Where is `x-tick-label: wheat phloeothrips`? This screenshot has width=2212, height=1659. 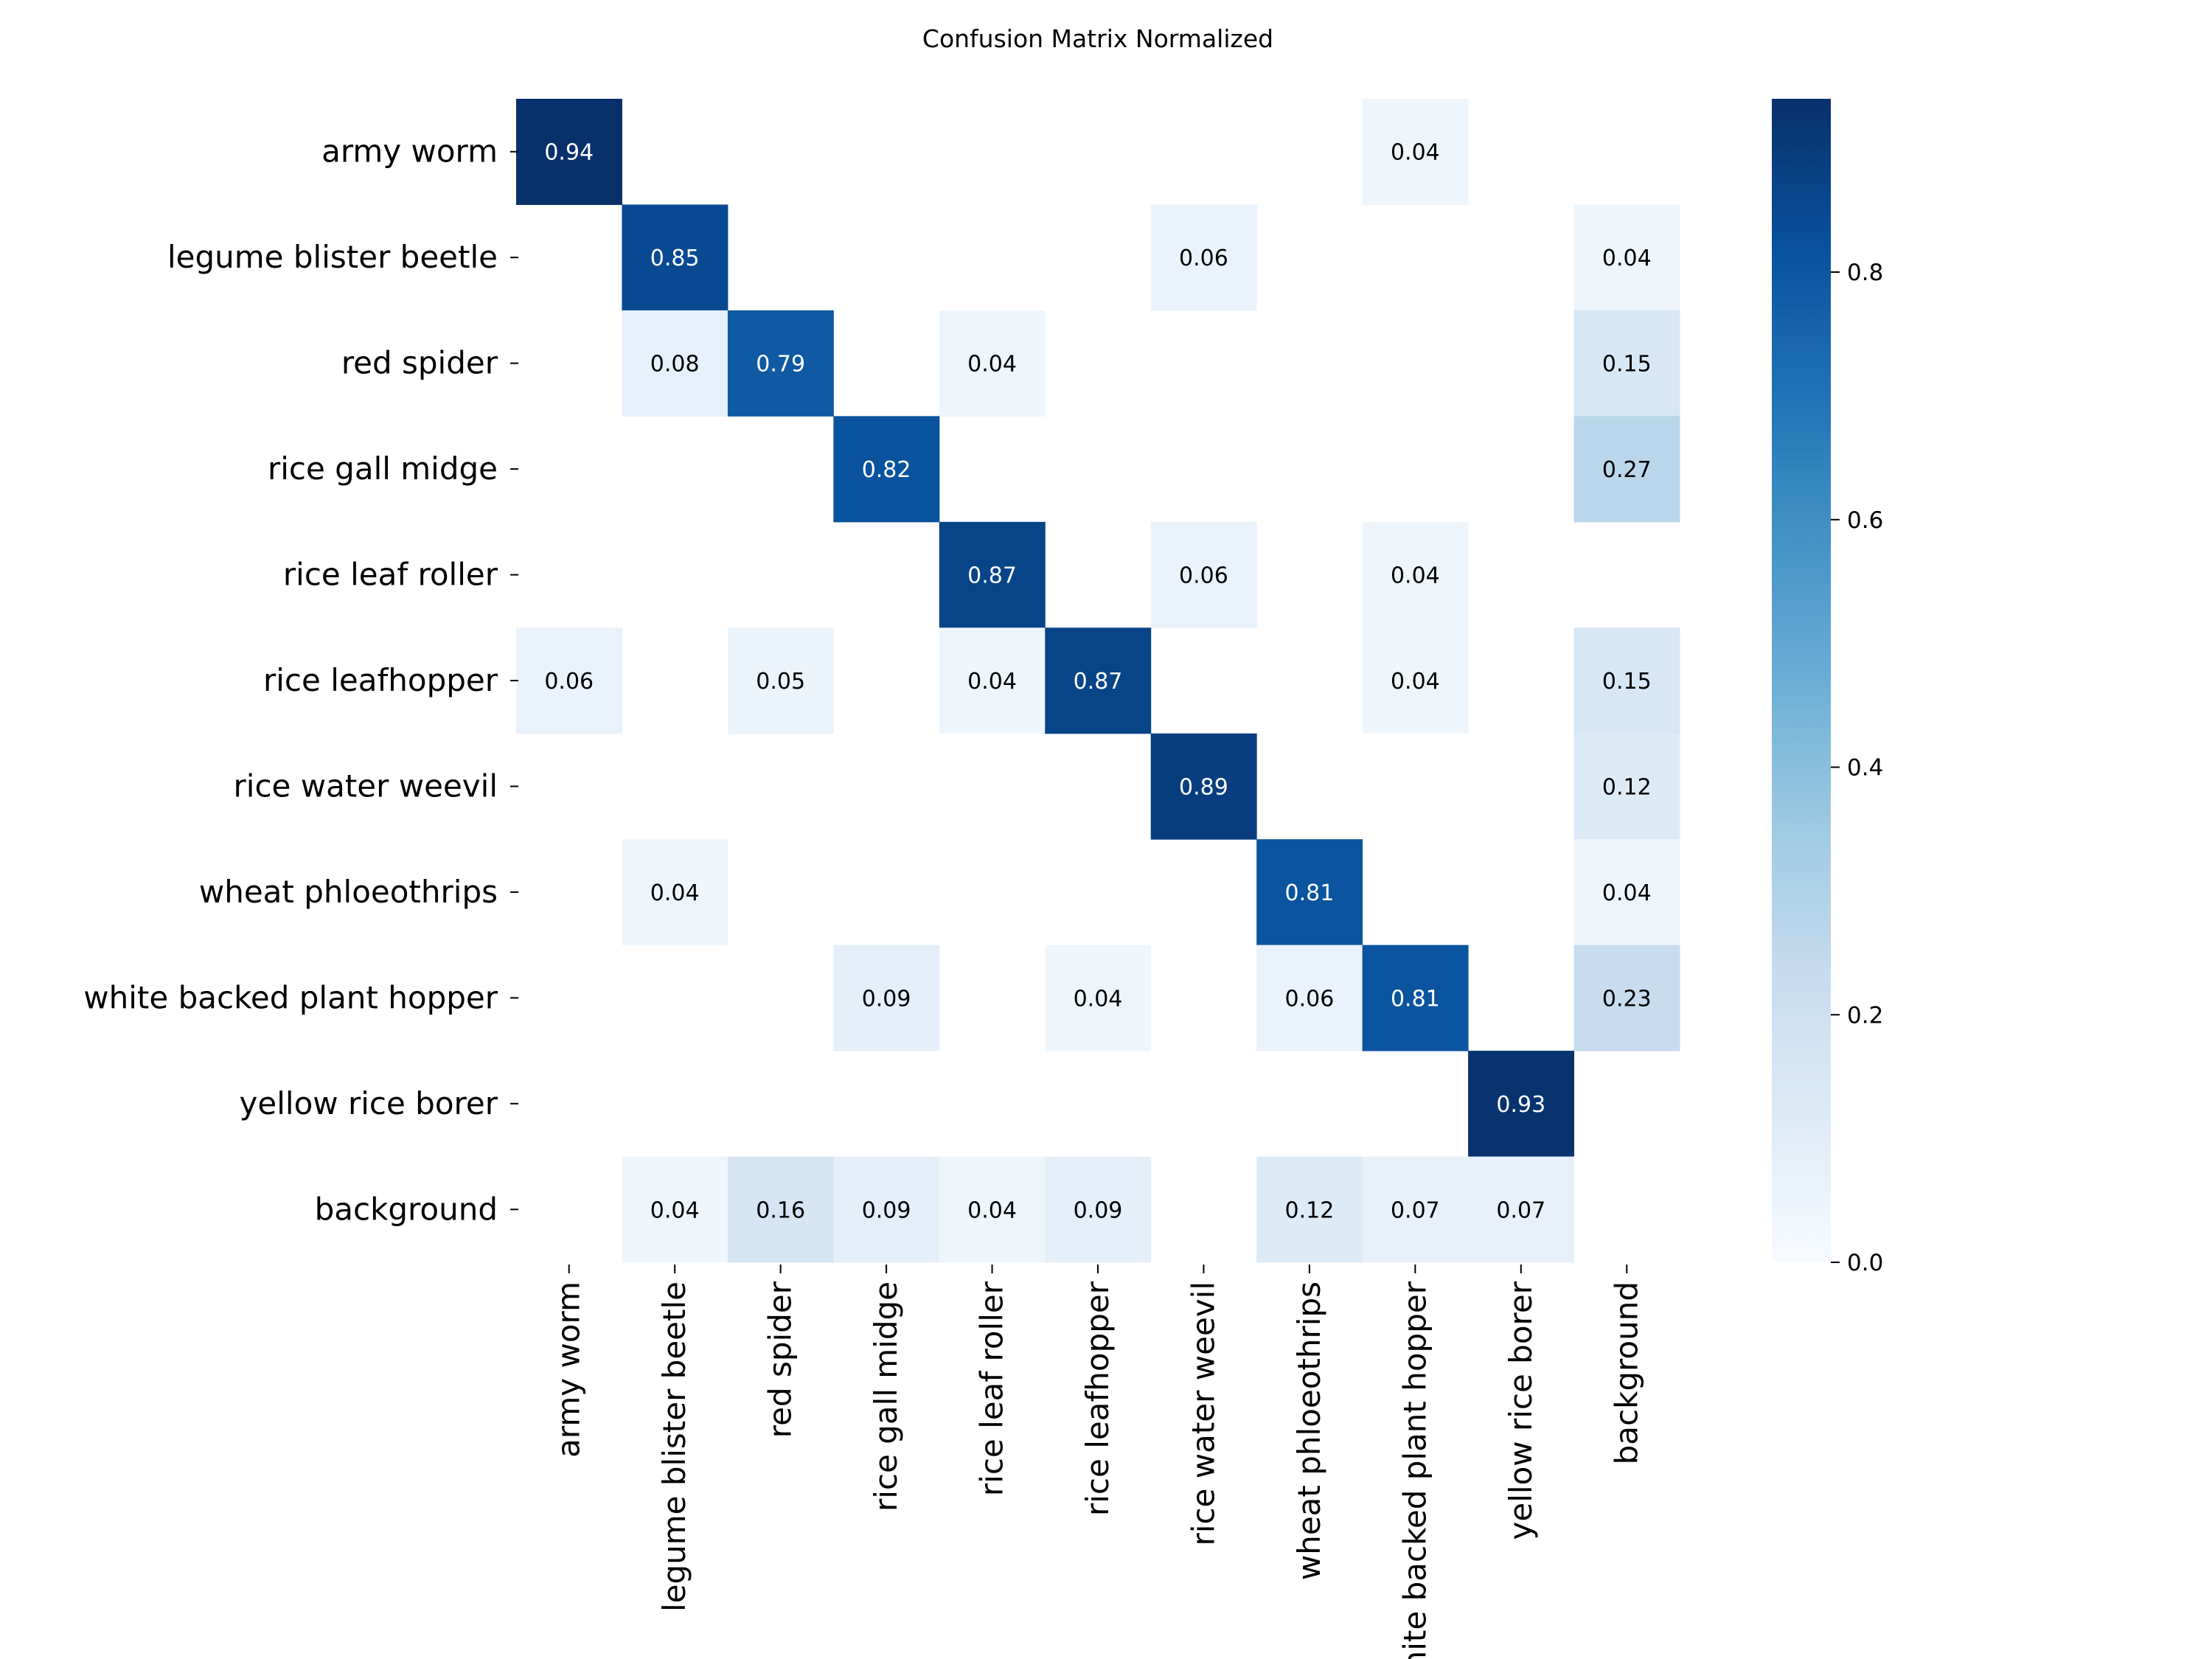 x-tick-label: wheat phloeothrips is located at coordinates (1309, 1430).